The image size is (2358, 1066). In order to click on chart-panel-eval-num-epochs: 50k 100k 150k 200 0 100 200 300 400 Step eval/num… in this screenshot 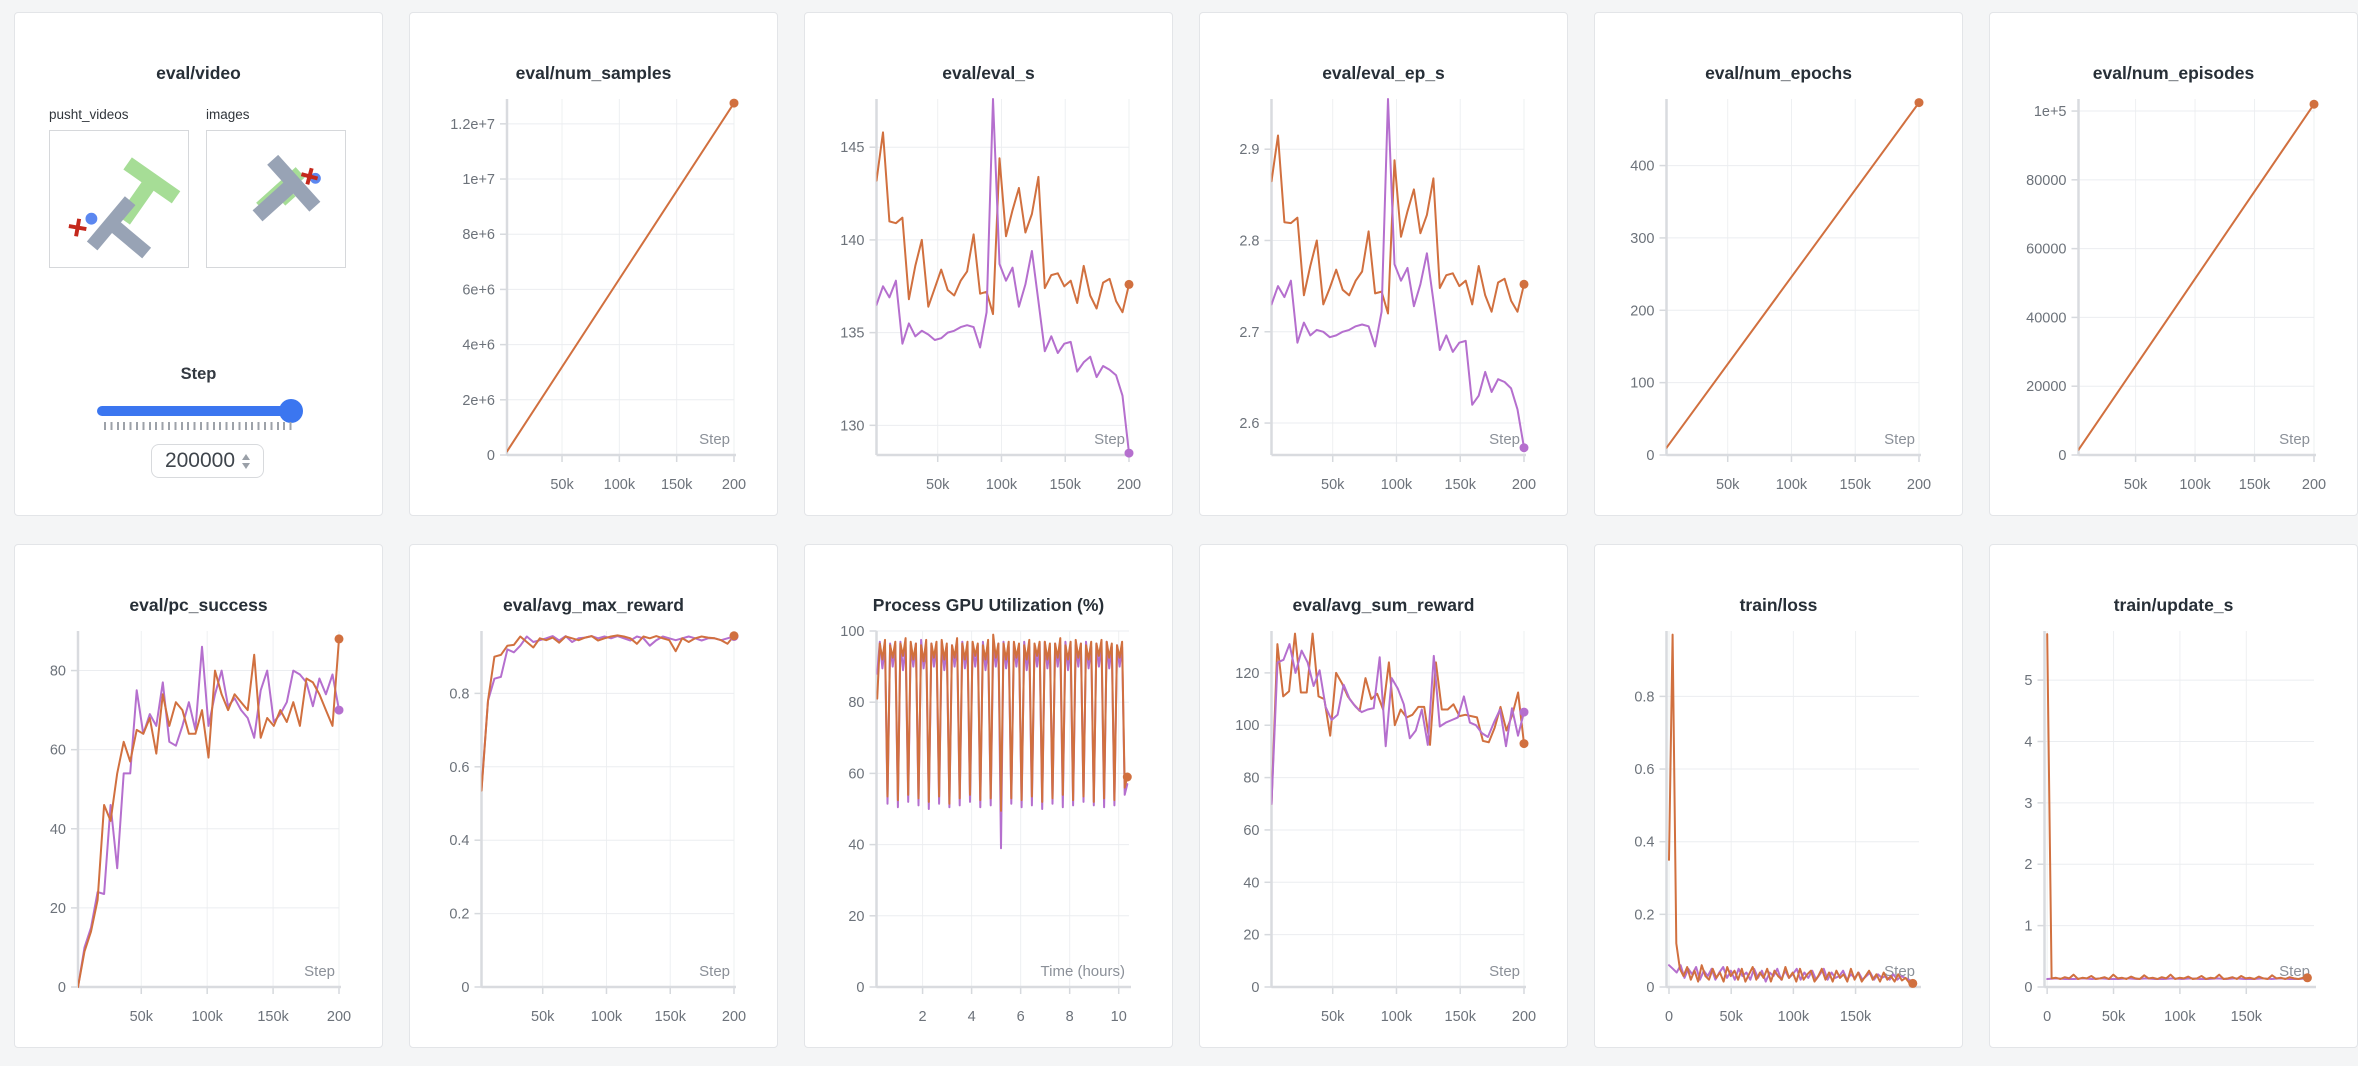, I will do `click(1778, 264)`.